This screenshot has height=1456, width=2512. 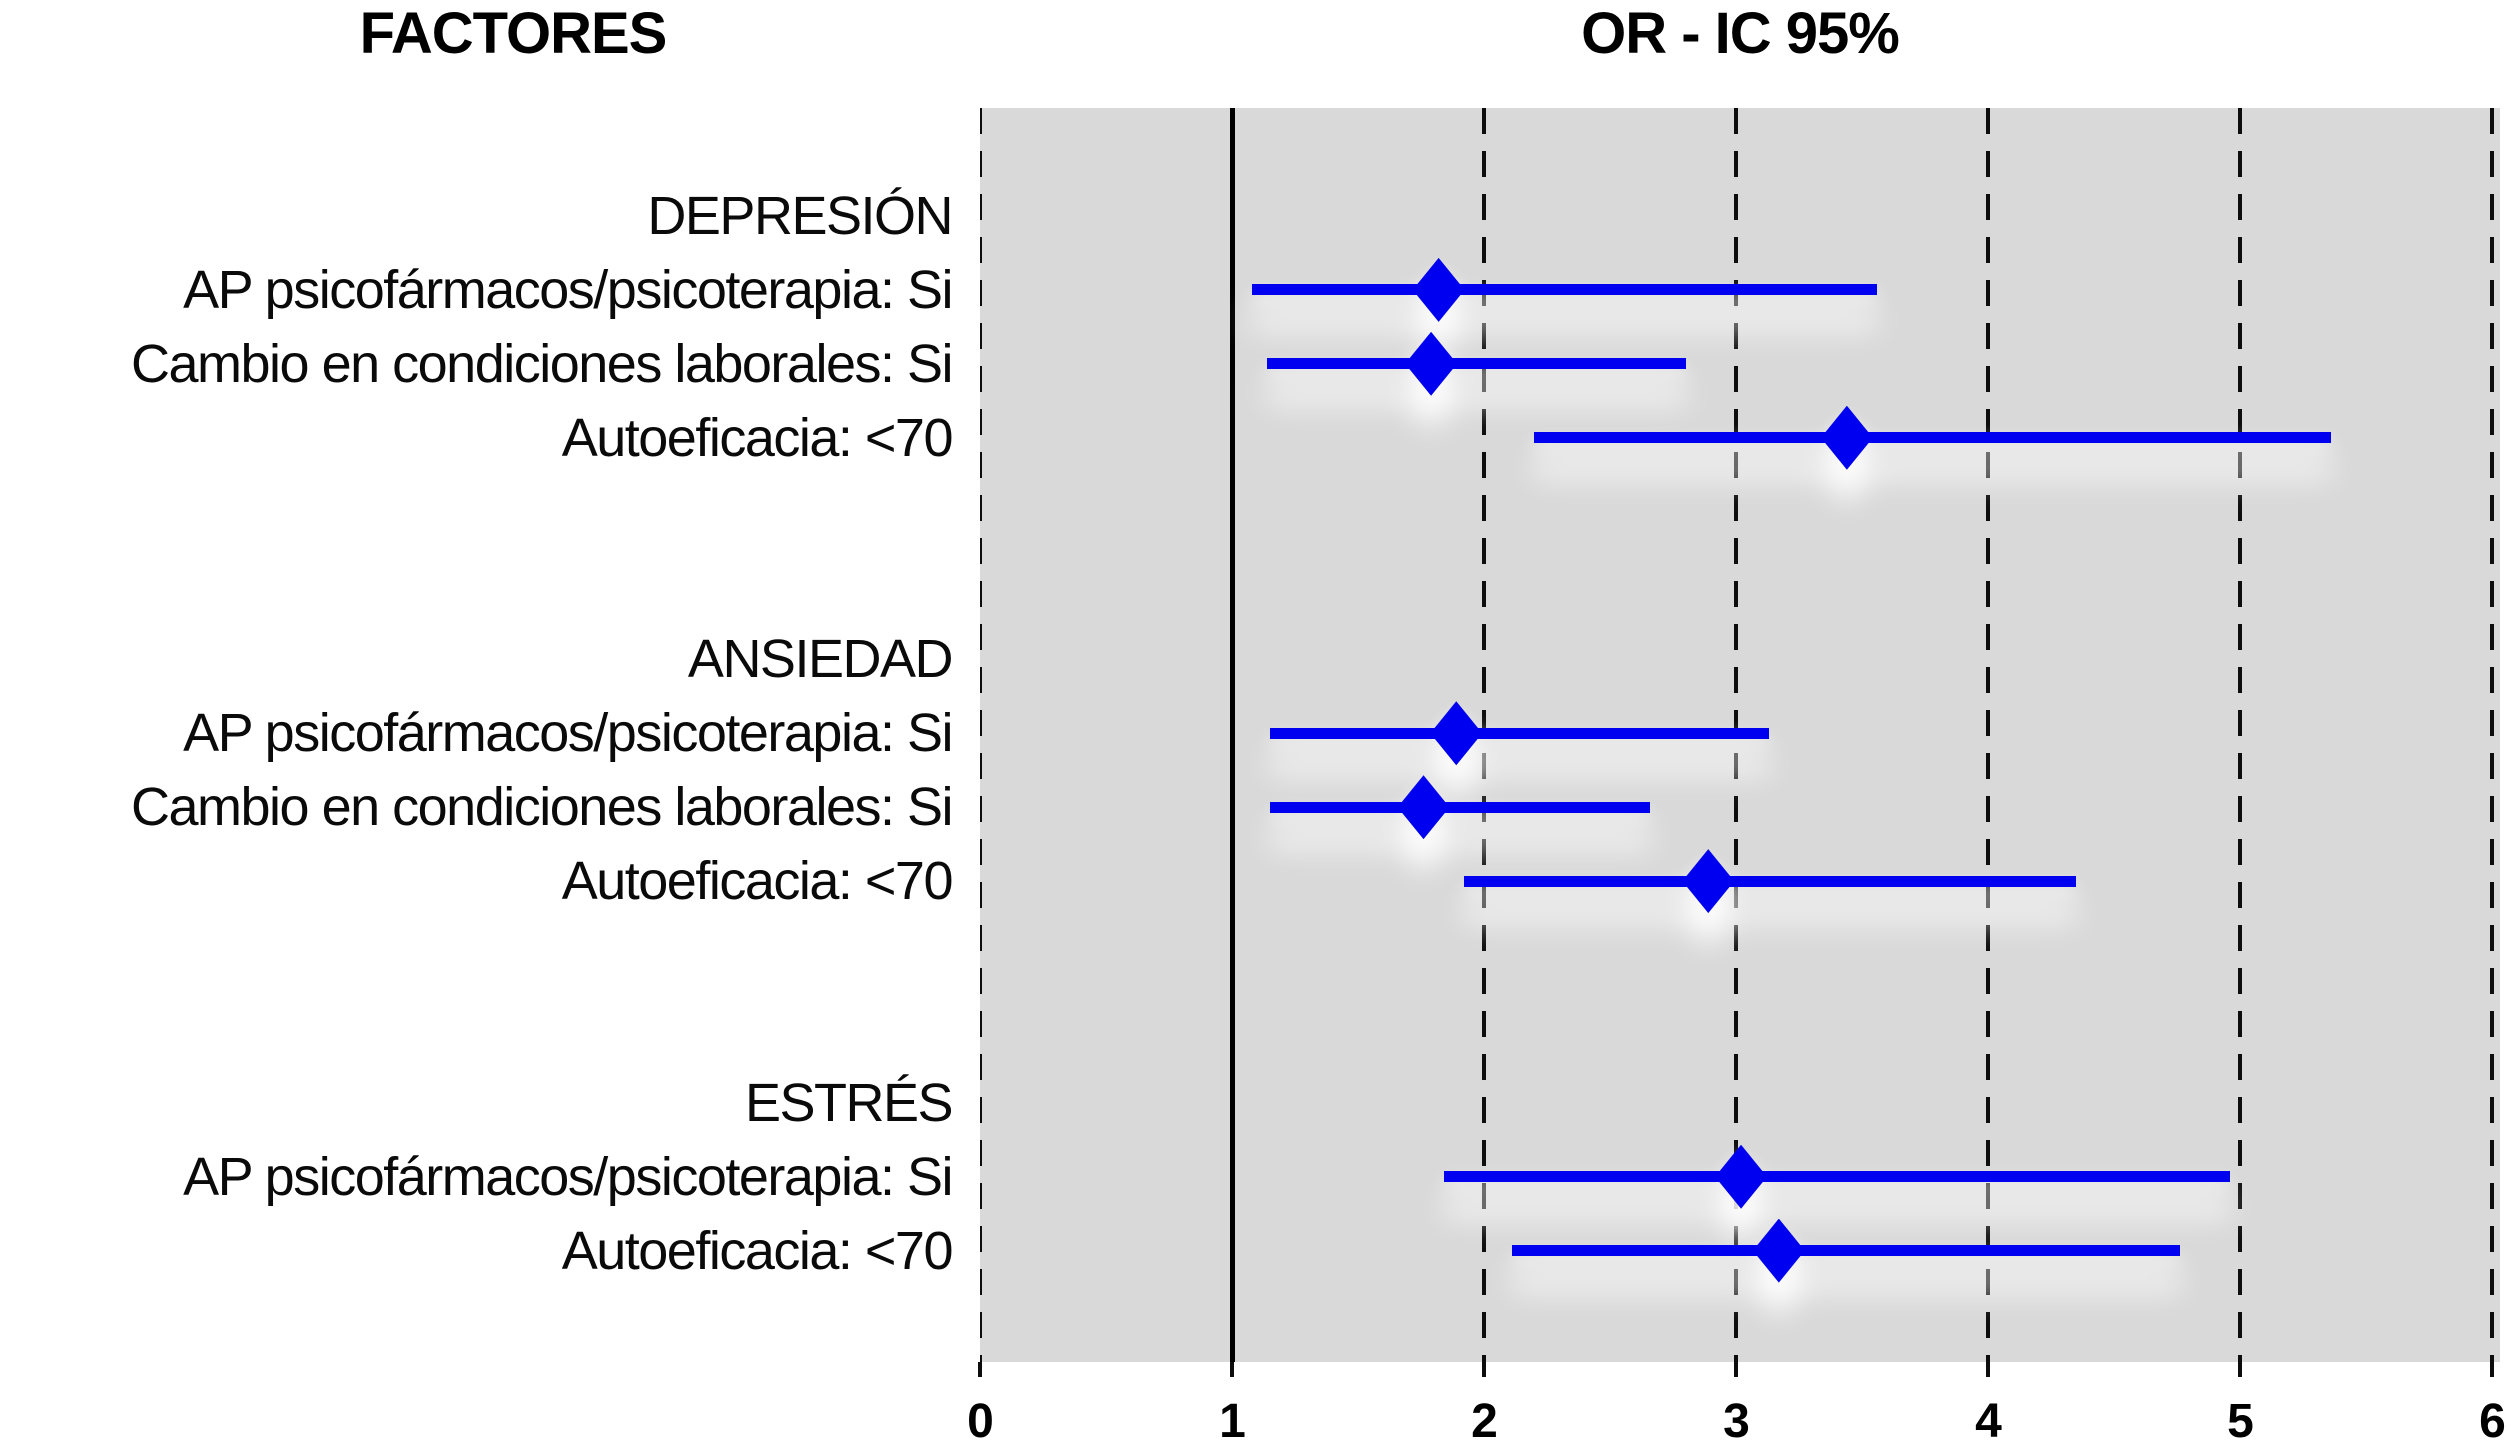 What do you see at coordinates (513, 33) in the screenshot?
I see `factors-column-title: FACTORES` at bounding box center [513, 33].